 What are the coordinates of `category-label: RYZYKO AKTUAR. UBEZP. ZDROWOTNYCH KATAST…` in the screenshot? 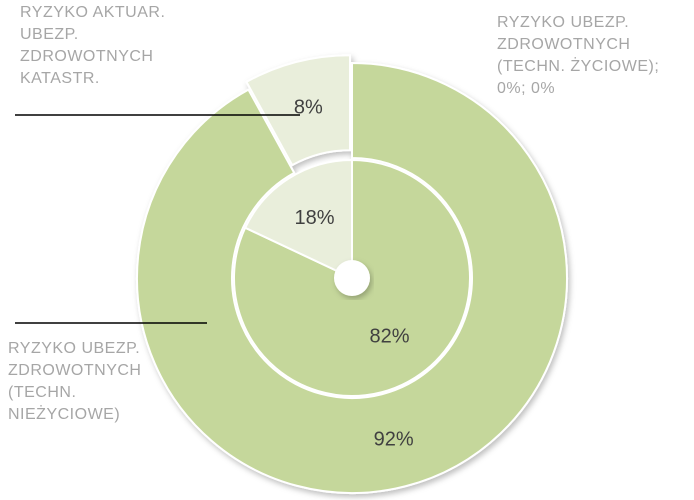 It's located at (93, 45).